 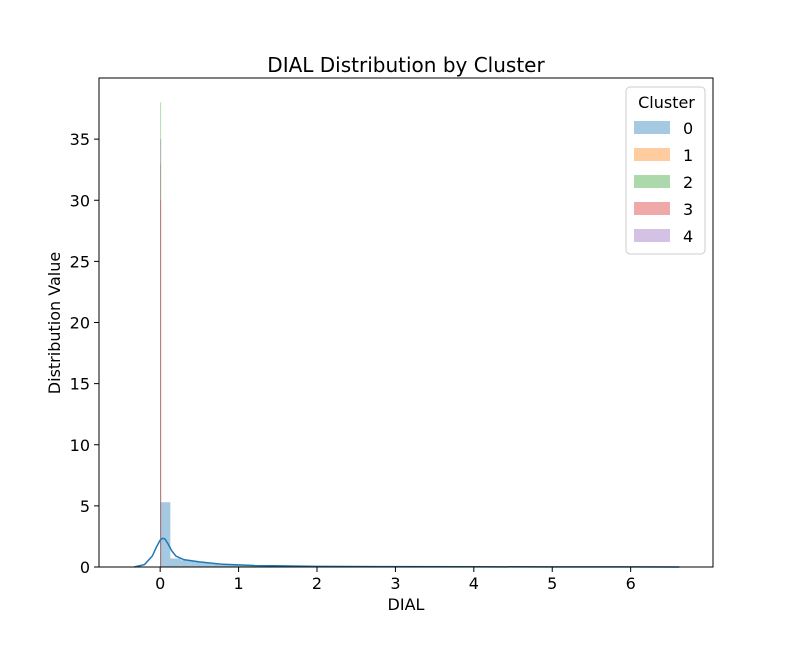 What do you see at coordinates (80, 445) in the screenshot?
I see `y-tick-label: 10` at bounding box center [80, 445].